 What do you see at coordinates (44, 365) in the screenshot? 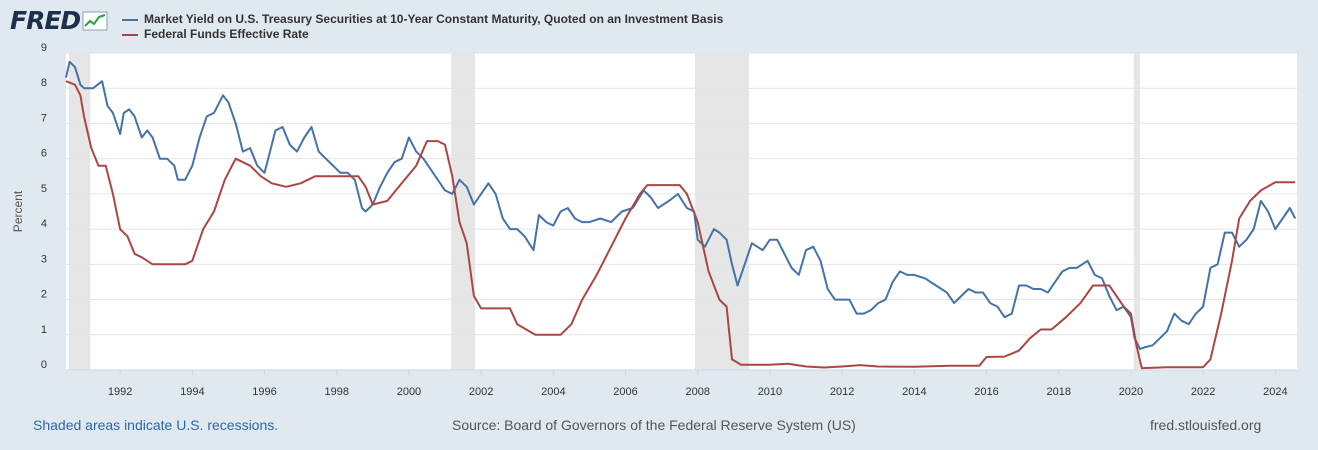
I see `y-tick-label-0: 0` at bounding box center [44, 365].